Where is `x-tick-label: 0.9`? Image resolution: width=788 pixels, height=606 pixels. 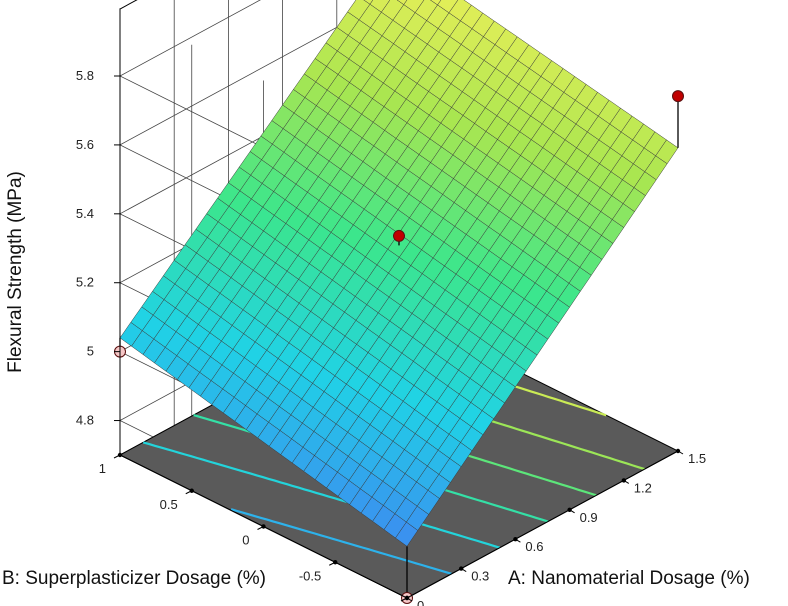
x-tick-label: 0.9 is located at coordinates (589, 517).